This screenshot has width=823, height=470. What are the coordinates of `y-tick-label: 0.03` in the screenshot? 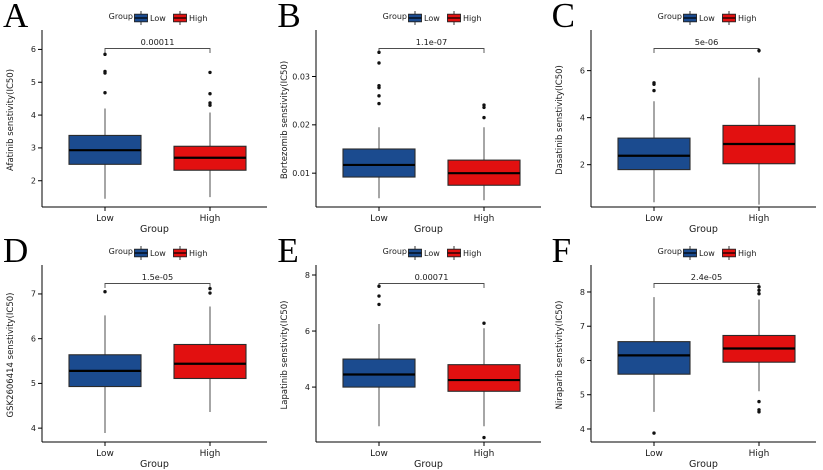 It's located at (302, 76).